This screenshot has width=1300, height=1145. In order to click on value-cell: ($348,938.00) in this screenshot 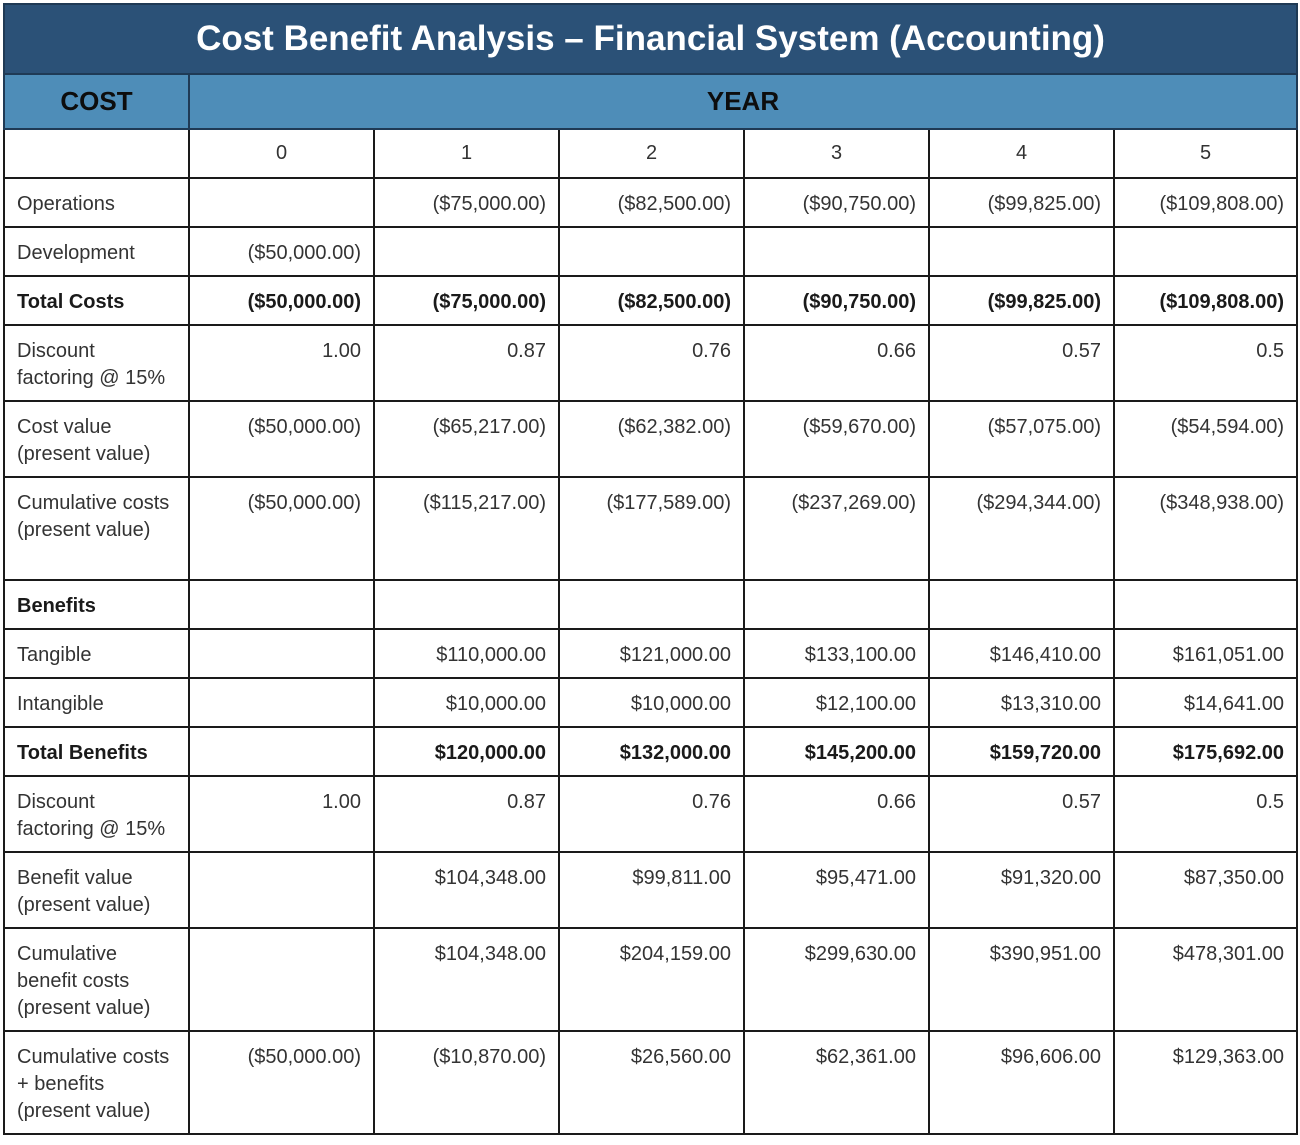, I will do `click(1205, 528)`.